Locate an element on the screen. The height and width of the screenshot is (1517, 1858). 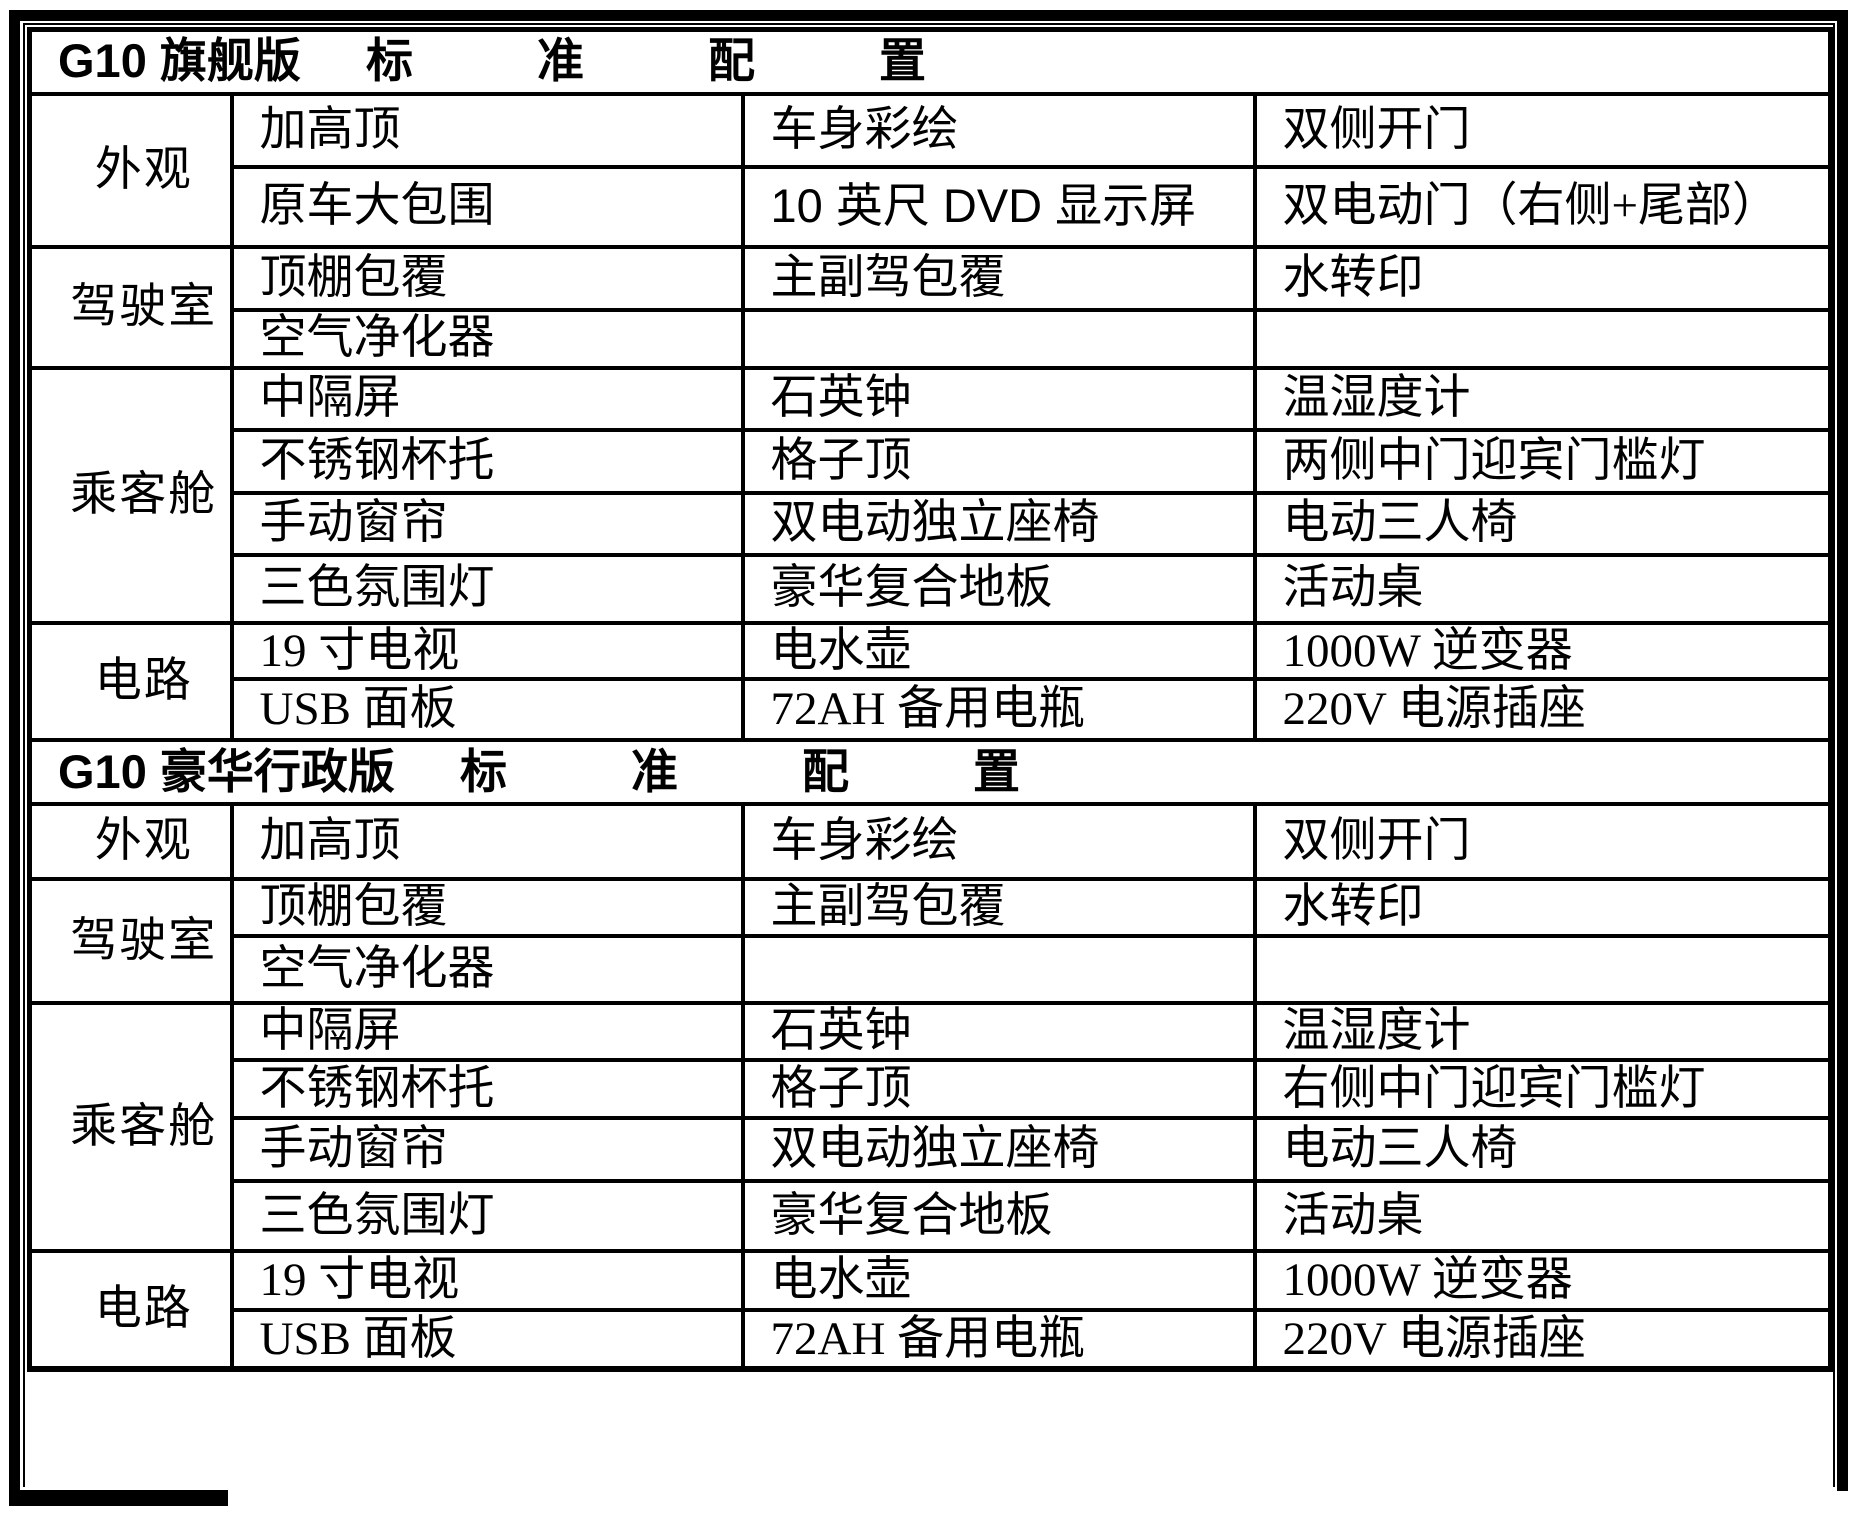
table-title: G10 旗舰版 标准配置 is located at coordinates (930, 61).